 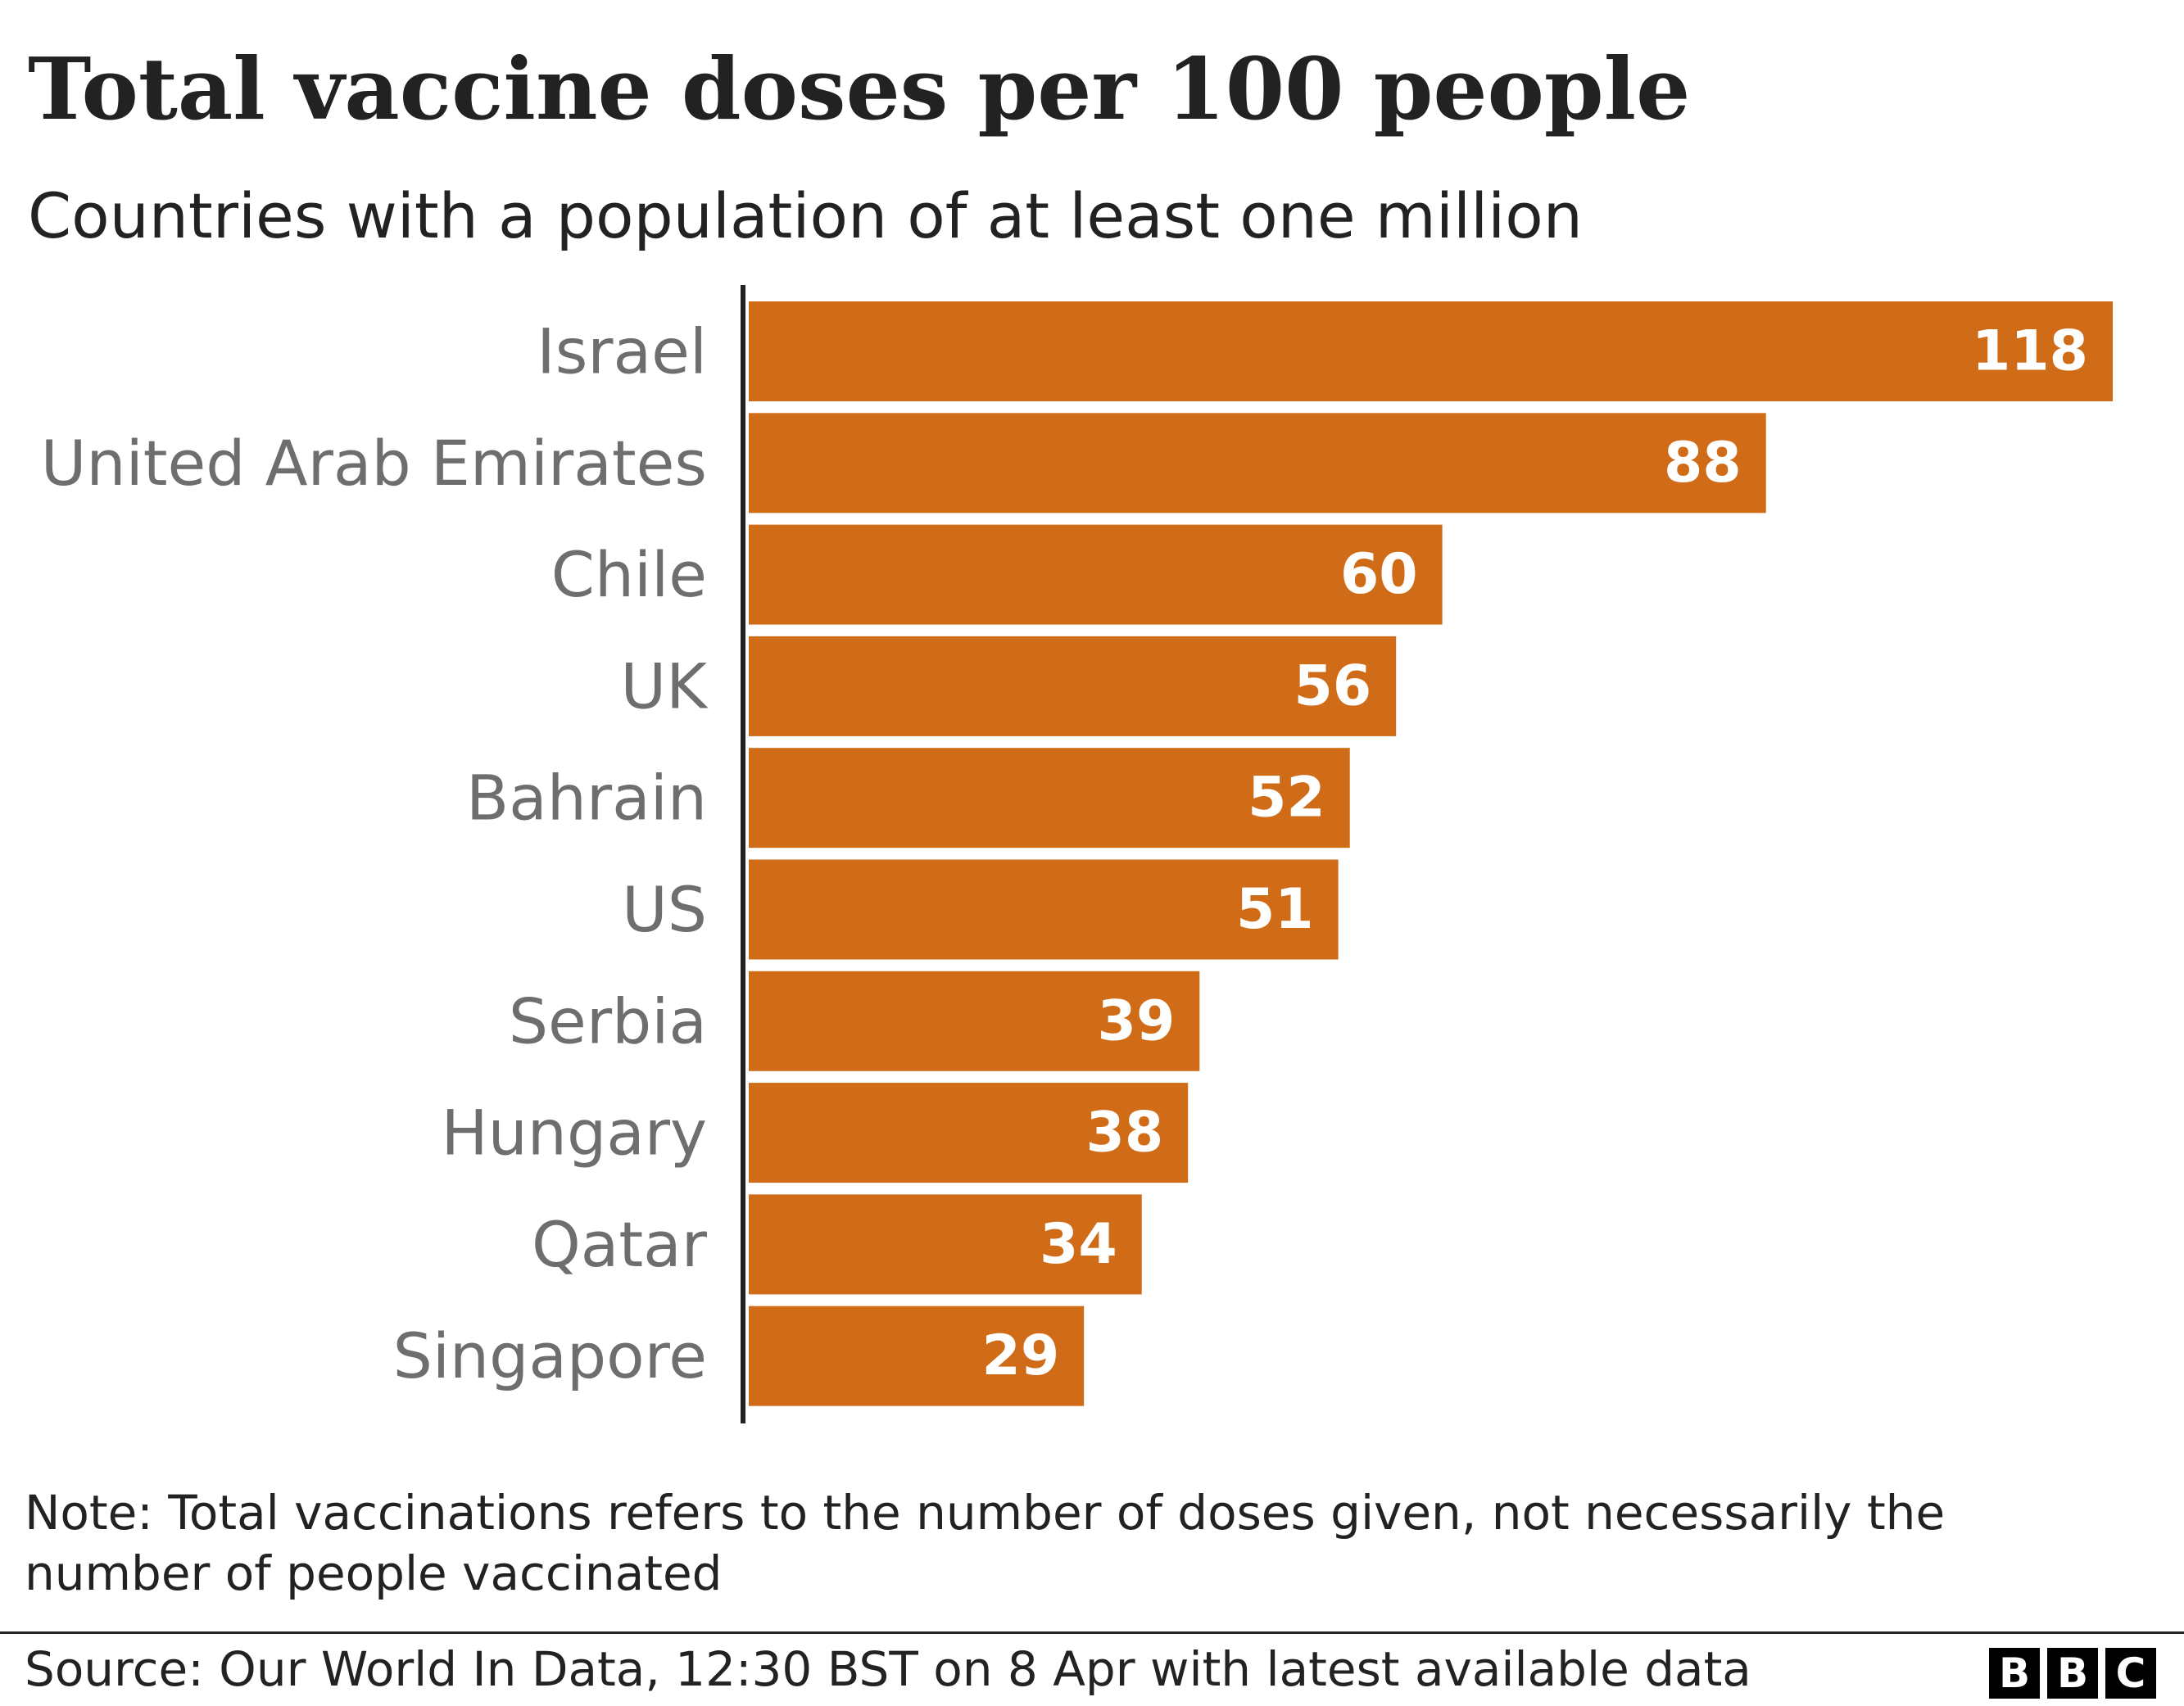 I want to click on category-label: Singapore, so click(x=550, y=1355).